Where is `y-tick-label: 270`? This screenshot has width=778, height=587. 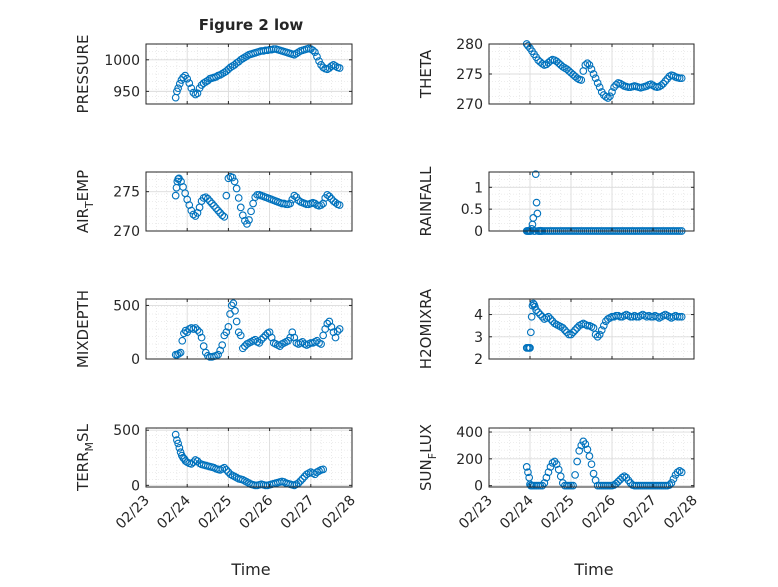 y-tick-label: 270 is located at coordinates (469, 105).